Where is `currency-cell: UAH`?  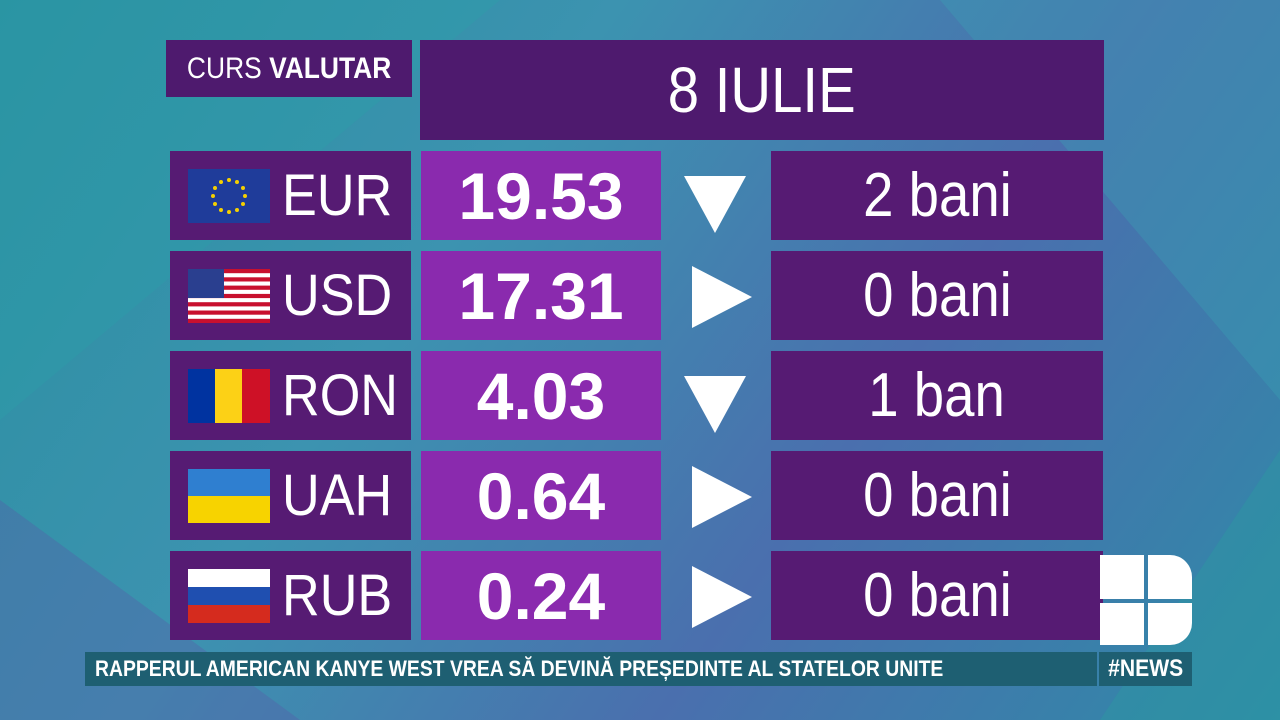
currency-cell: UAH is located at coordinates (290, 495).